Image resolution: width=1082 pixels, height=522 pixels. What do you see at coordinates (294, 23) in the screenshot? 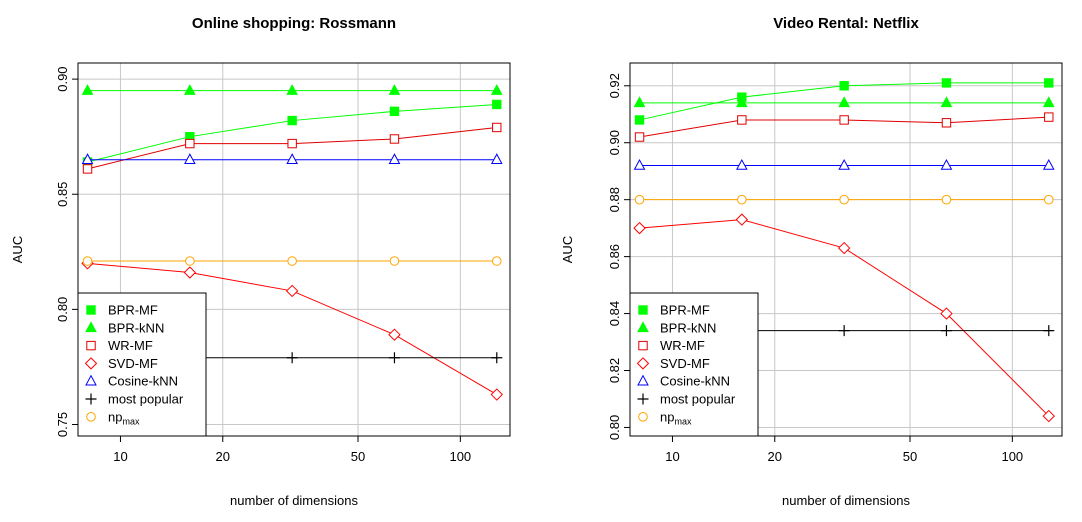
I see `chart-title: Online shopping: Rossmann` at bounding box center [294, 23].